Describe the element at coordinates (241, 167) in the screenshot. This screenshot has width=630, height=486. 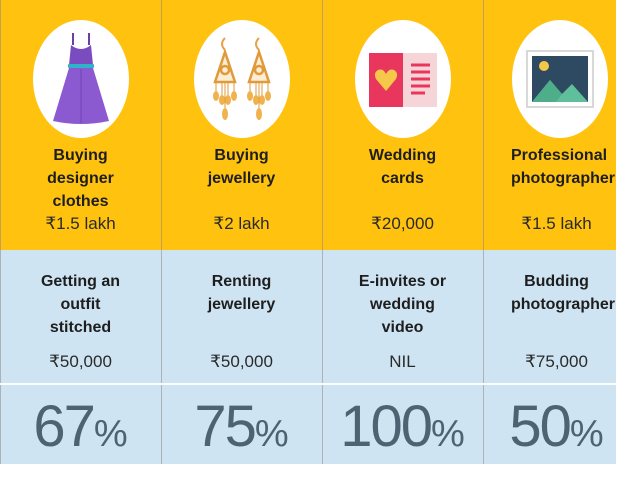
I see `buy-label: Buying jewellery` at that location.